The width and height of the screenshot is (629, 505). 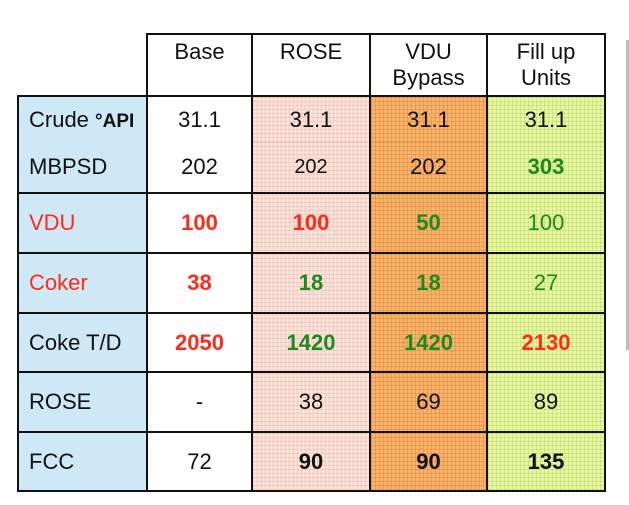 What do you see at coordinates (199, 342) in the screenshot?
I see `cell-coke-base: 2050` at bounding box center [199, 342].